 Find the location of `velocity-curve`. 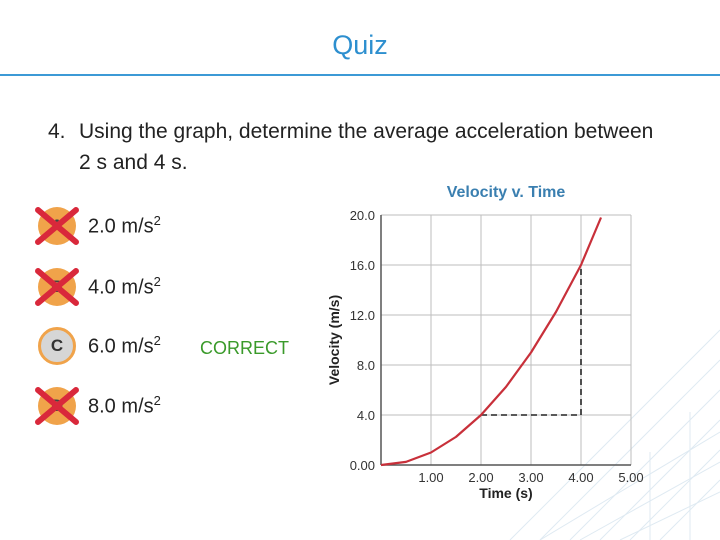

velocity-curve is located at coordinates (491, 342).